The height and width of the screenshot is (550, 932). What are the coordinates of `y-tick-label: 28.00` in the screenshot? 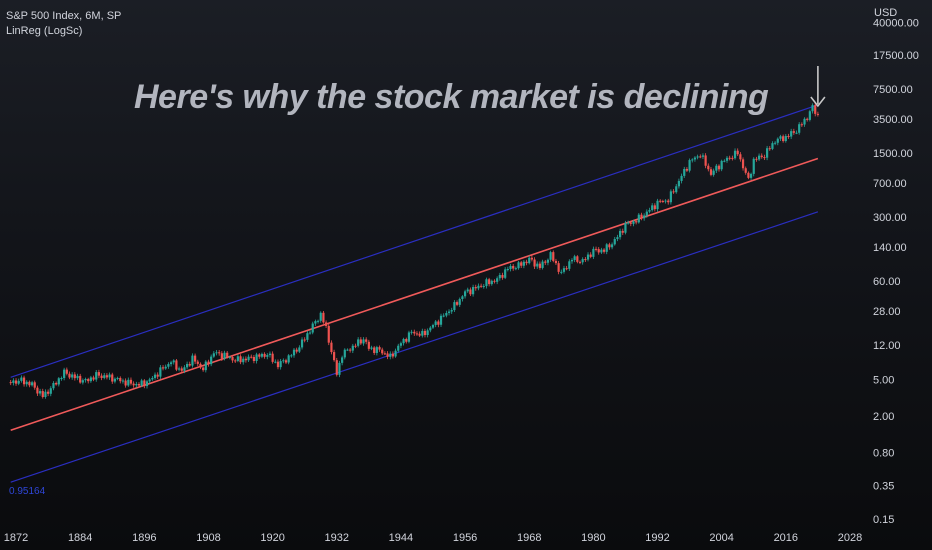 It's located at (887, 312).